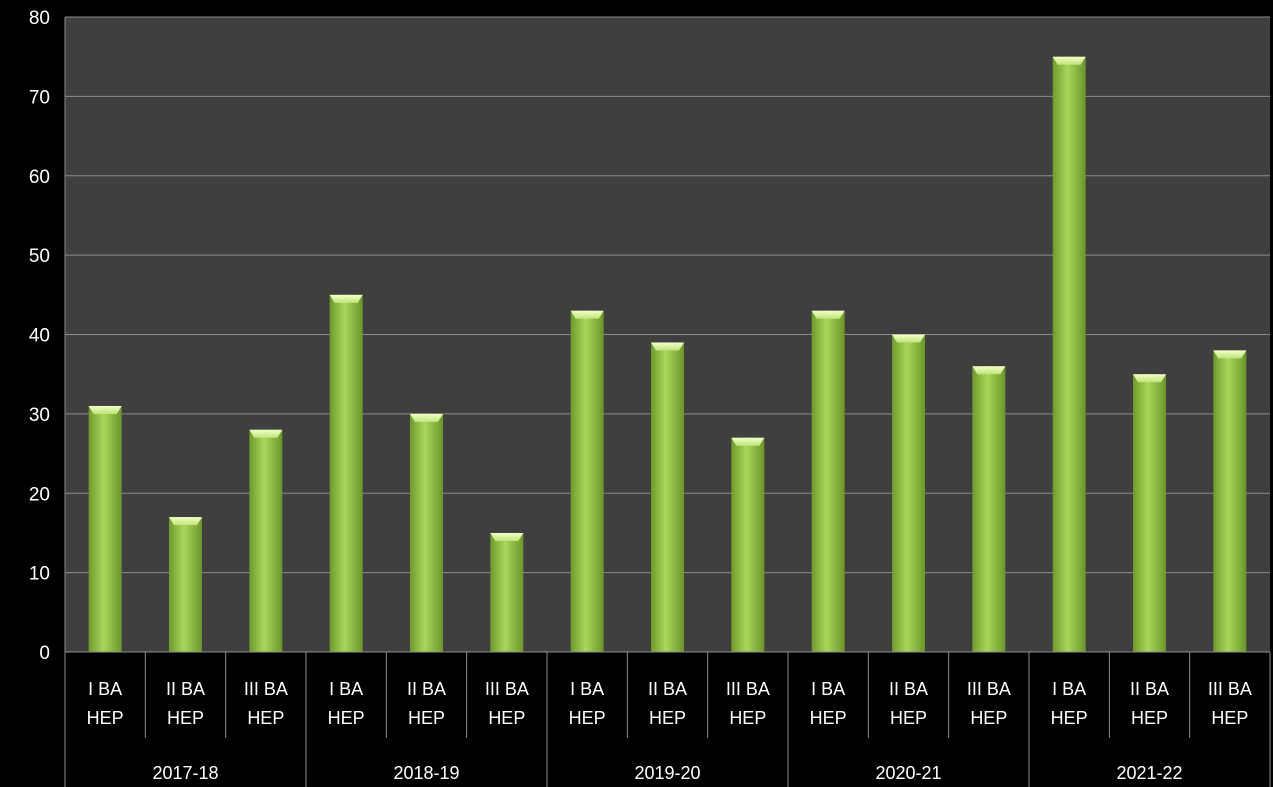 The width and height of the screenshot is (1273, 787). Describe the element at coordinates (44, 653) in the screenshot. I see `y-tick-label: 0` at that location.